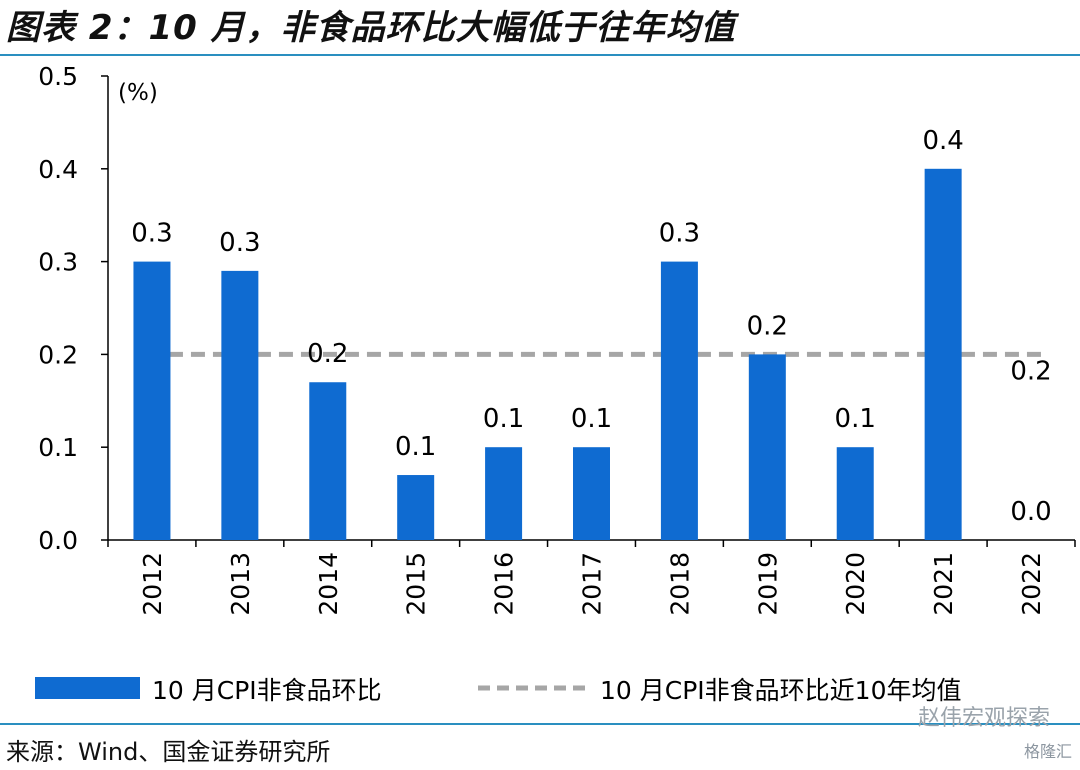 Image resolution: width=1080 pixels, height=770 pixels. Describe the element at coordinates (942, 141) in the screenshot. I see `bar-data-label: 0.4` at that location.